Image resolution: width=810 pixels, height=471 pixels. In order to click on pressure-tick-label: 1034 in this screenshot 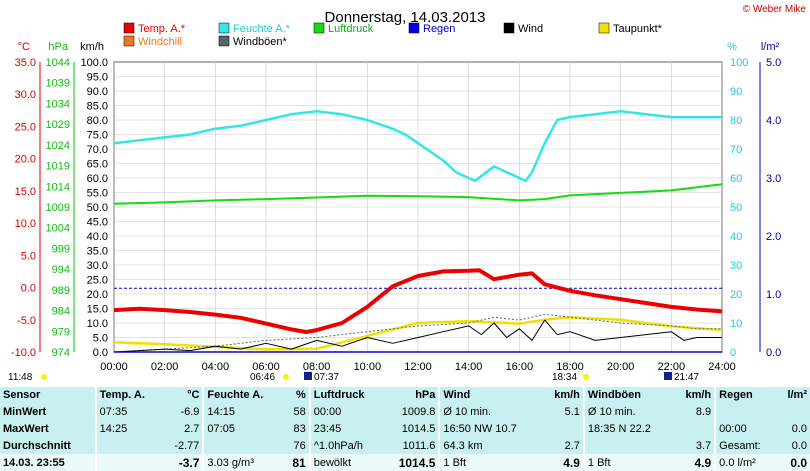, I will do `click(58, 104)`.